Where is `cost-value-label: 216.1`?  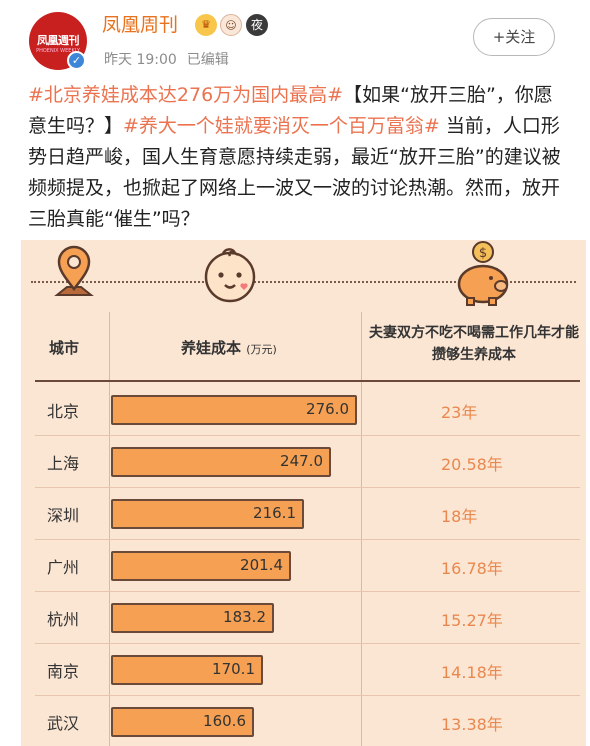
cost-value-label: 216.1 is located at coordinates (274, 513).